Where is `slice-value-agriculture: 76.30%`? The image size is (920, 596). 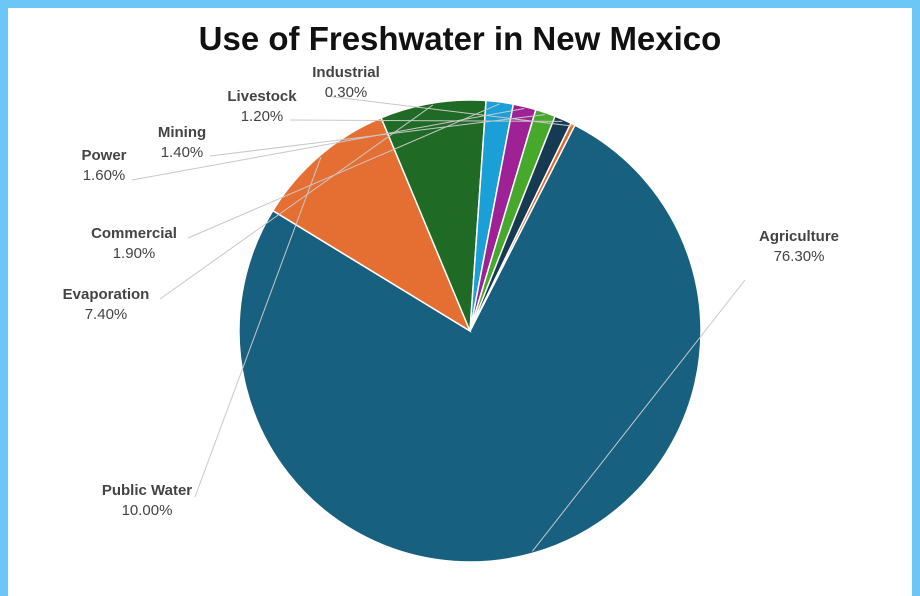 slice-value-agriculture: 76.30% is located at coordinates (799, 256).